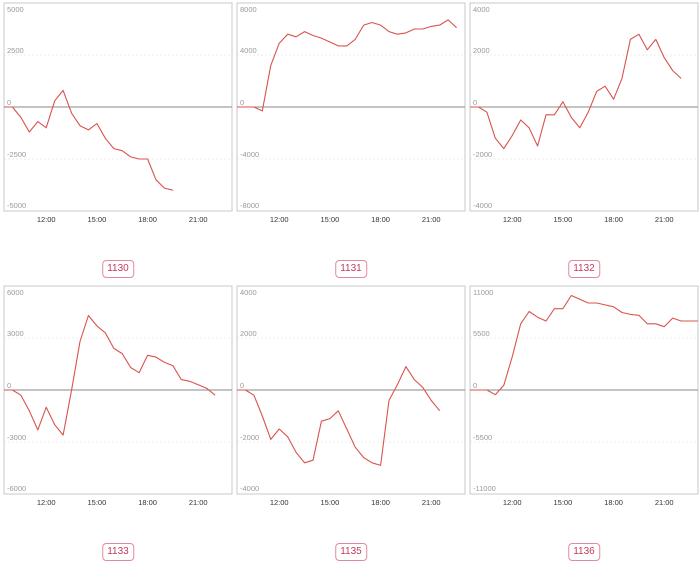  Describe the element at coordinates (16, 154) in the screenshot. I see `y-tick-label: -2500` at that location.